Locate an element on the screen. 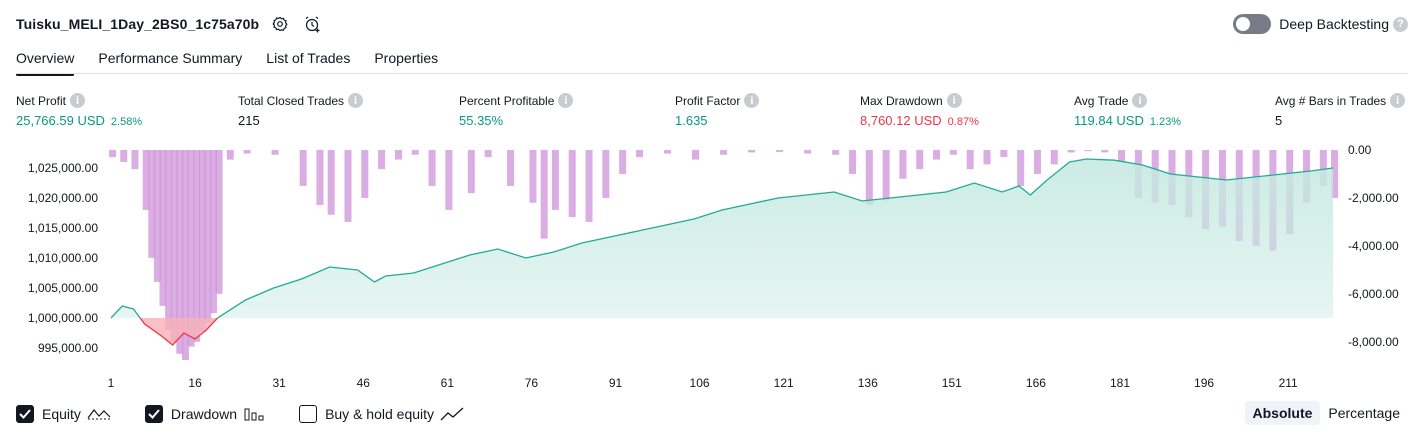 The image size is (1424, 438). metric-value: 1.635 is located at coordinates (691, 120).